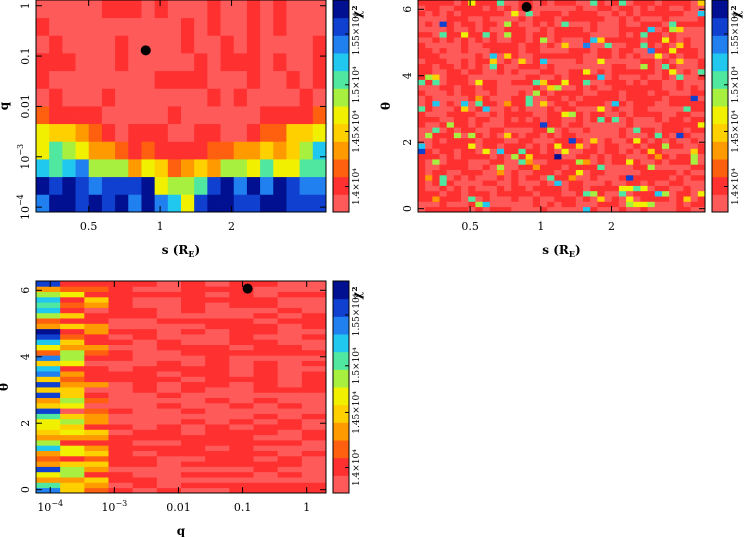 The image size is (754, 537). I want to click on x-tick-label: 0.01, so click(178, 507).